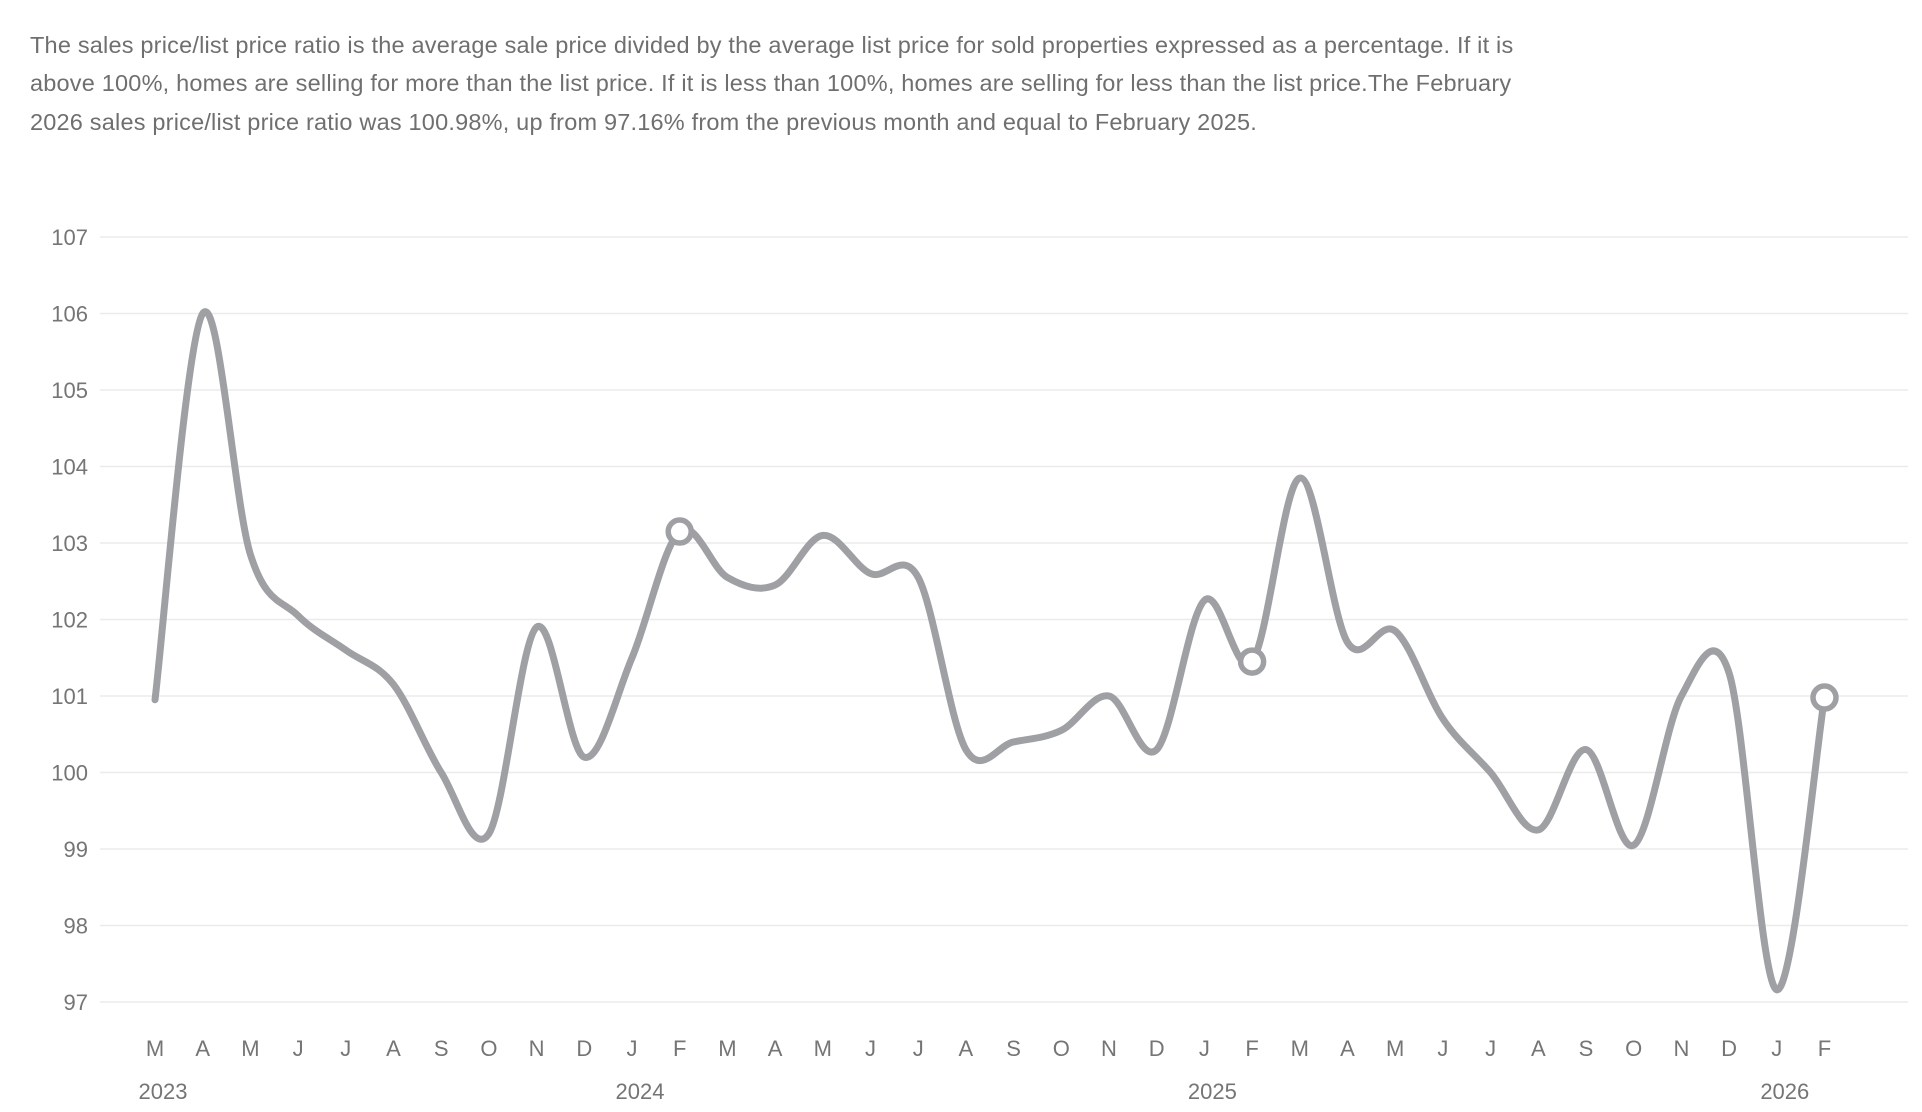 This screenshot has width=1922, height=1112. I want to click on year-label: 2023, so click(163, 1091).